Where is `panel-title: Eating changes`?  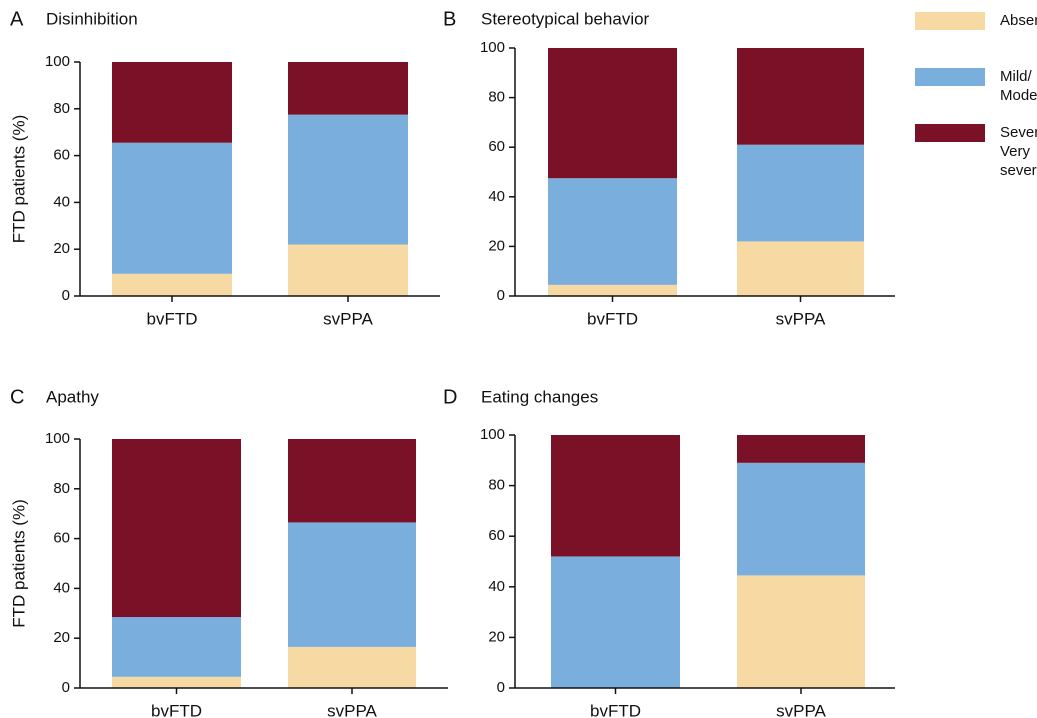 panel-title: Eating changes is located at coordinates (539, 396).